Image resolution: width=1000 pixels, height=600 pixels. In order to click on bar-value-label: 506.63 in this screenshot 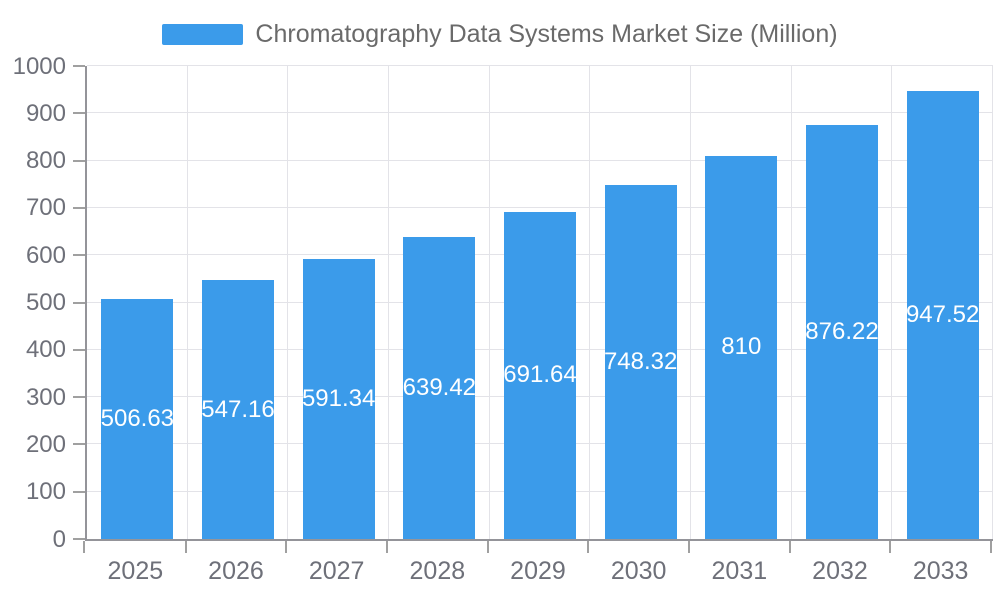, I will do `click(137, 419)`.